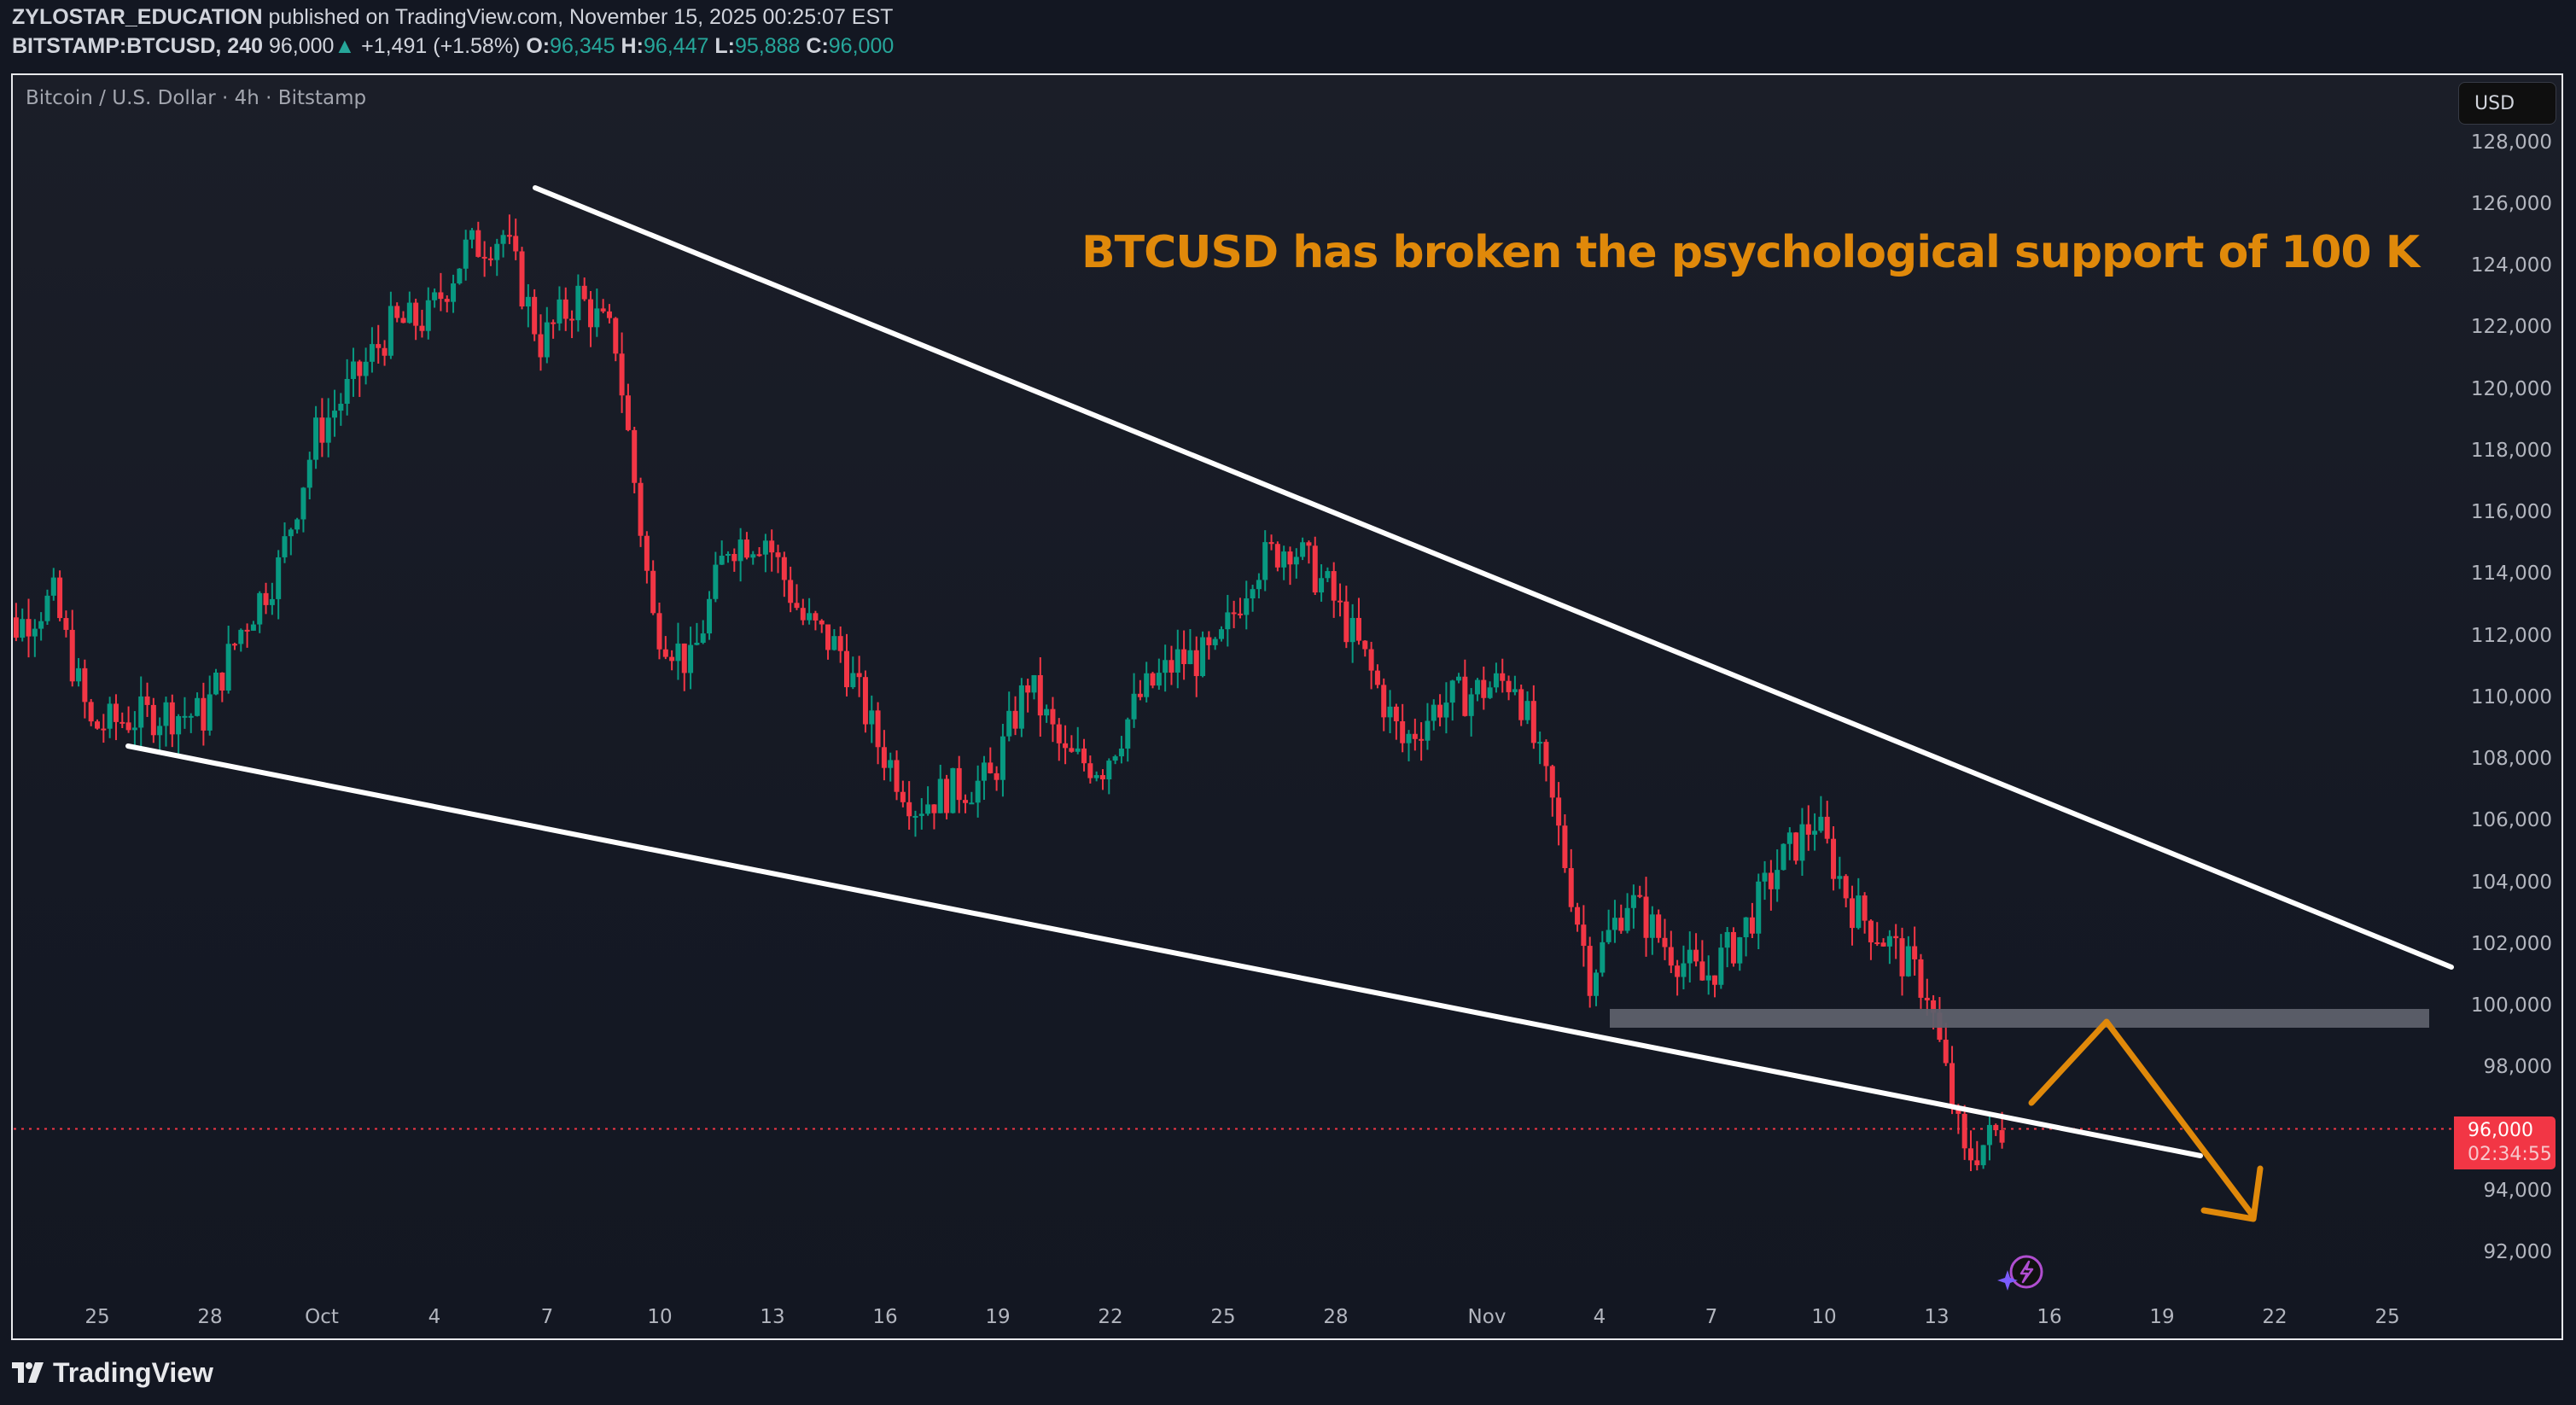 Image resolution: width=2576 pixels, height=1405 pixels. Describe the element at coordinates (2500, 1130) in the screenshot. I see `last-price-value: 96,000` at that location.